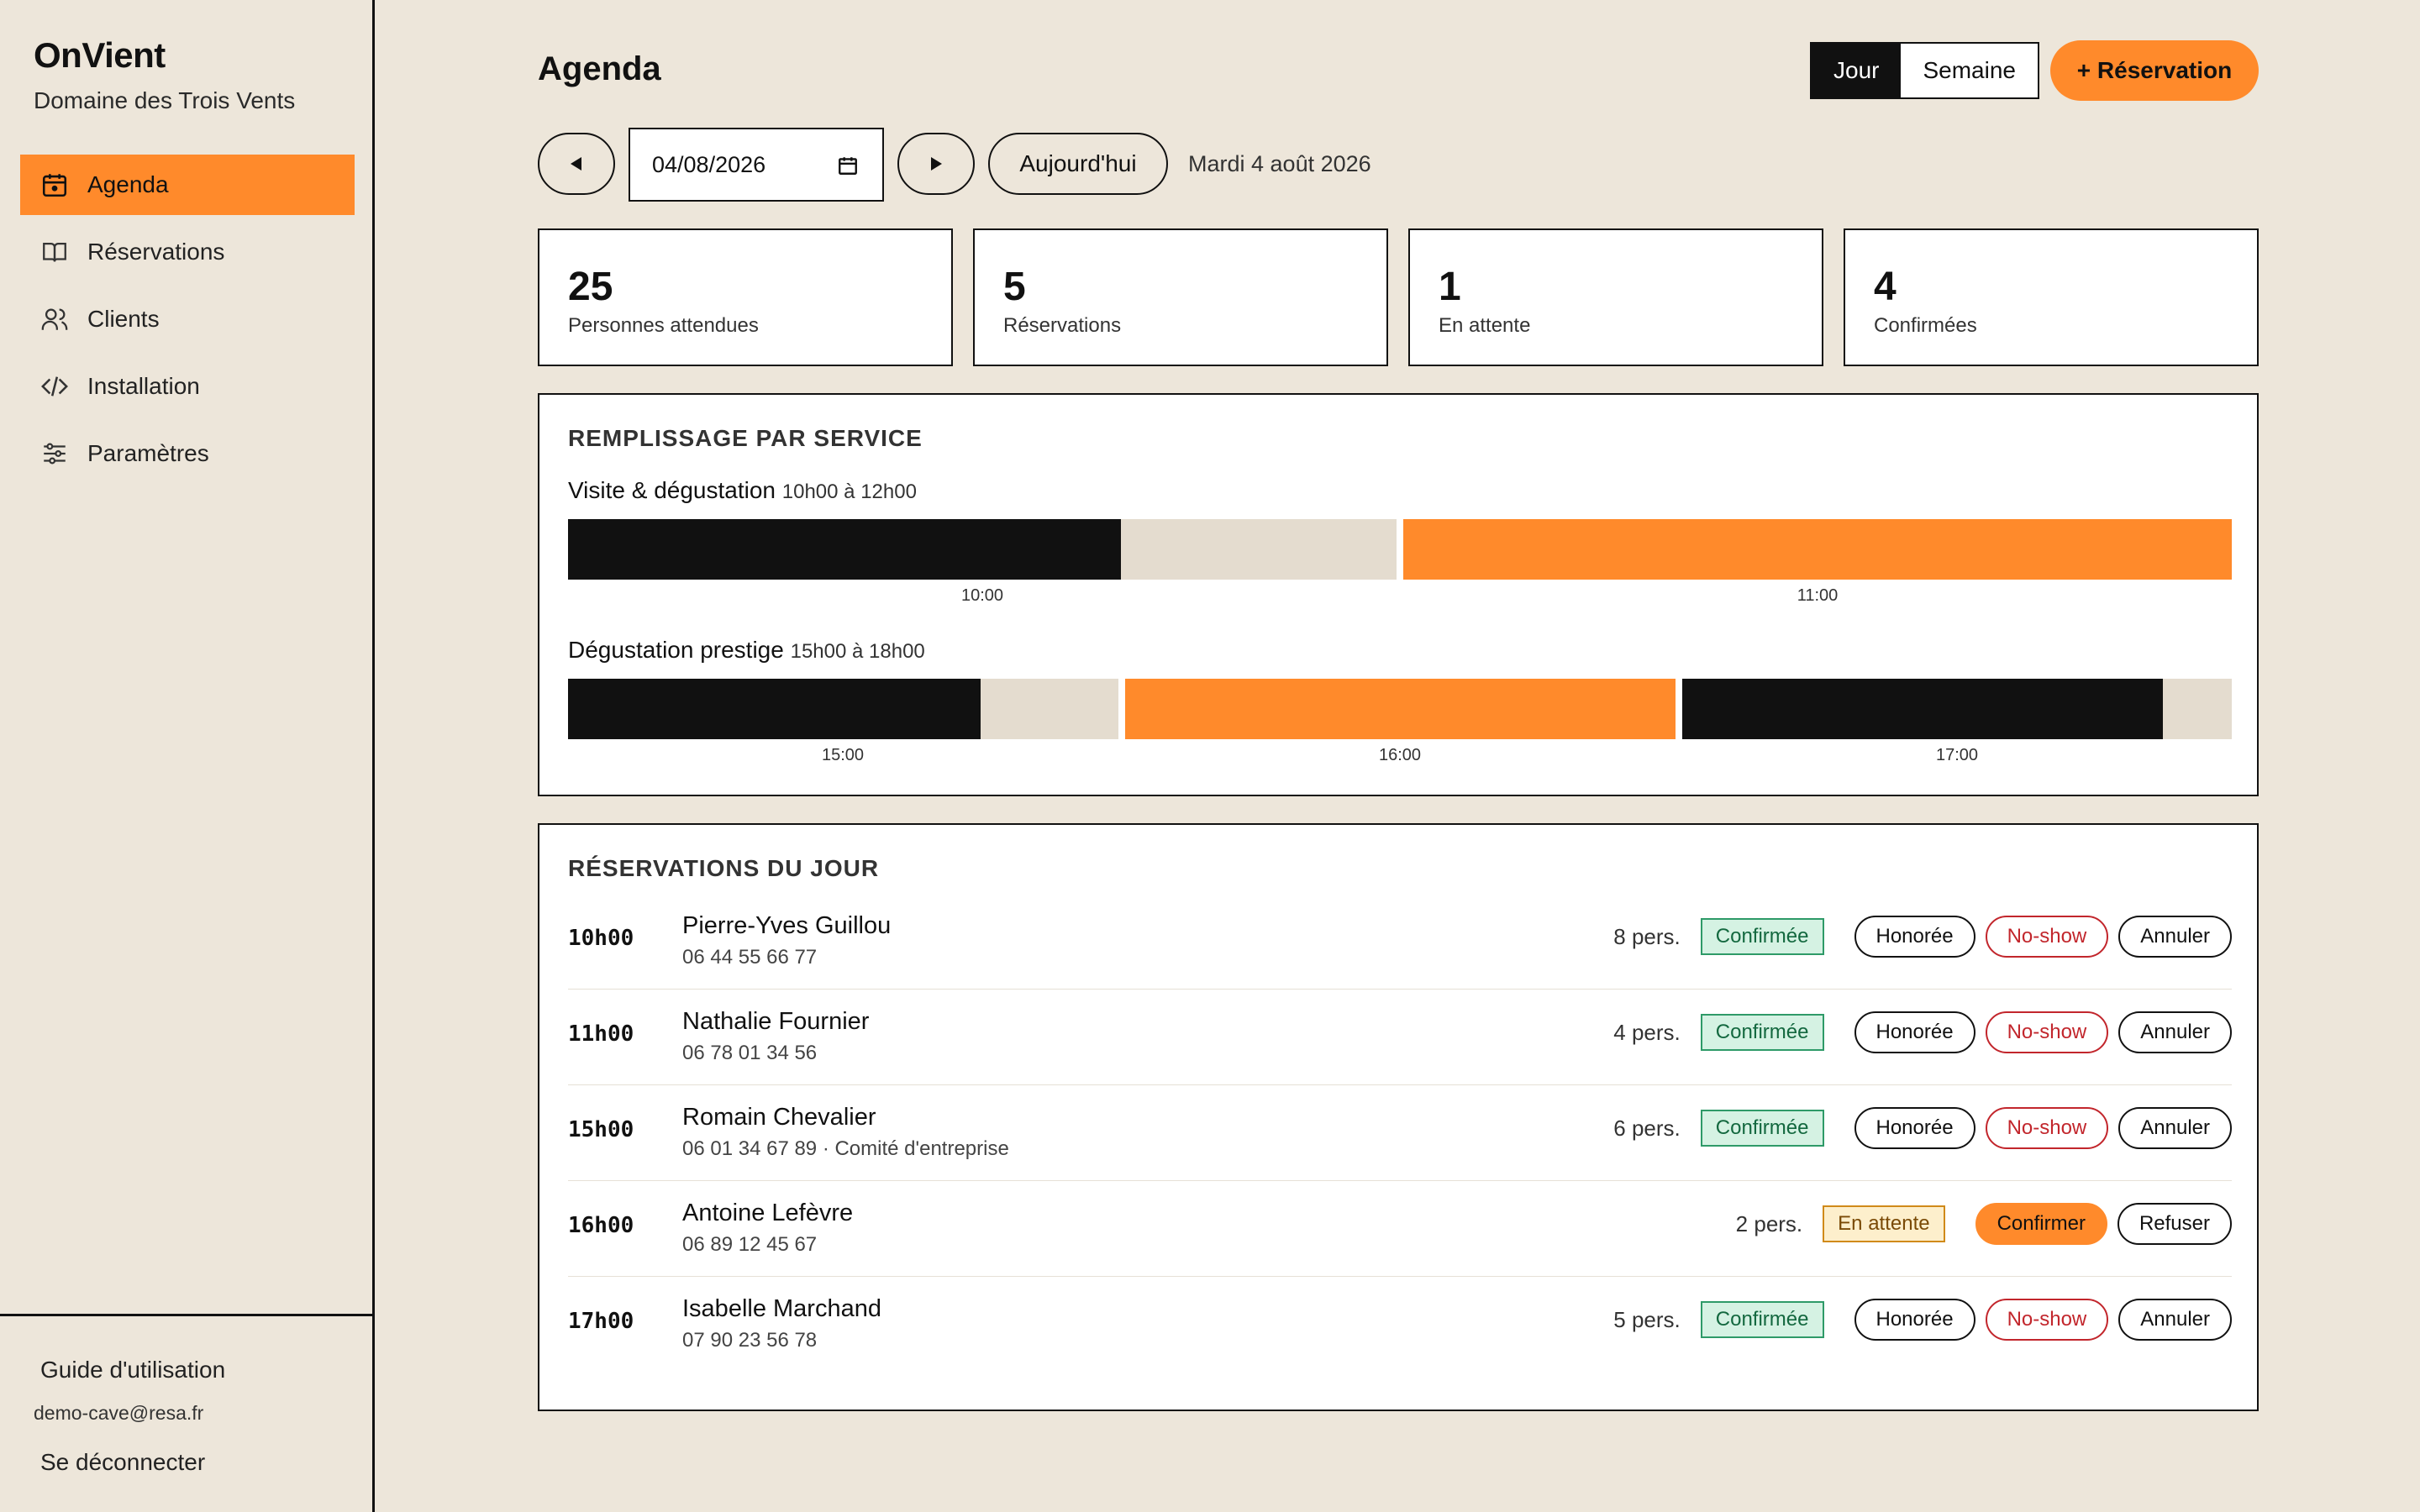 The width and height of the screenshot is (2420, 1512). I want to click on confirm-button: Confirmer, so click(2041, 1224).